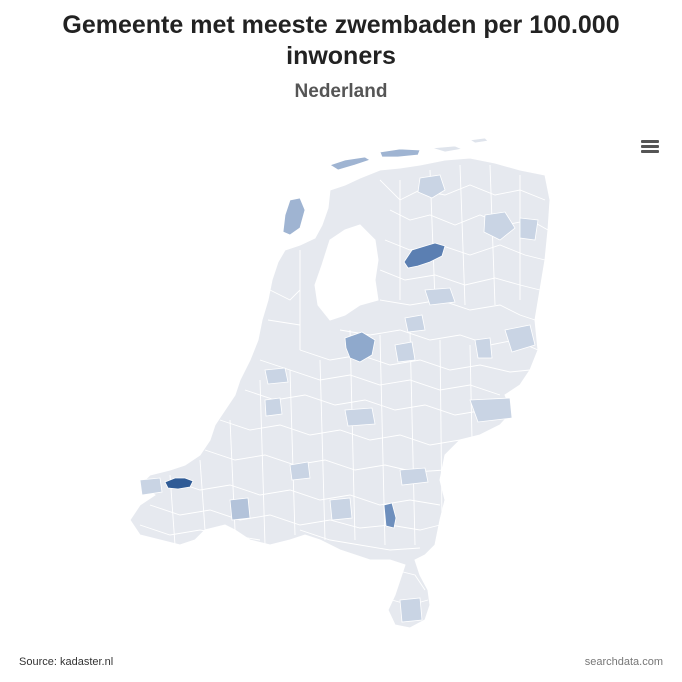  What do you see at coordinates (390, 515) in the screenshot?
I see `municipality-brabant-highlight` at bounding box center [390, 515].